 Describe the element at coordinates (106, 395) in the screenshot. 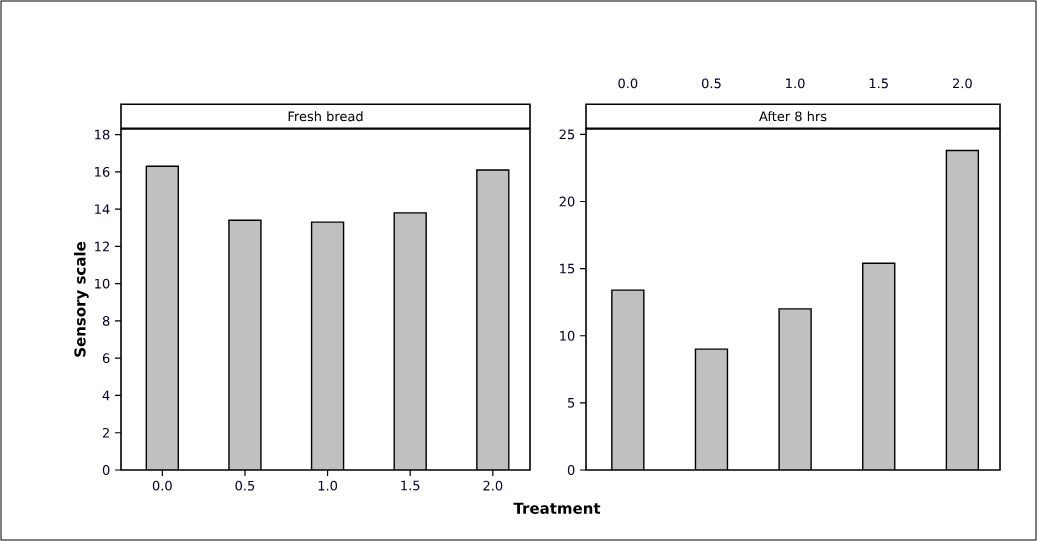

I see `y-tick-label: 4` at that location.